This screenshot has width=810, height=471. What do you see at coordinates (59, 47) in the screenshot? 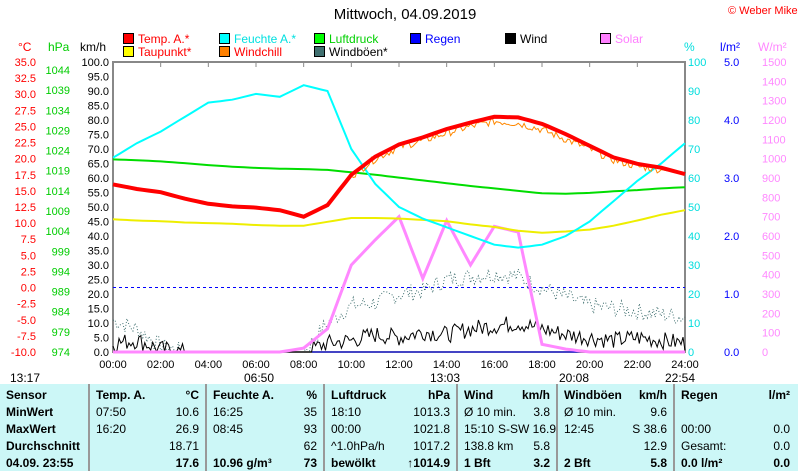
I see `unit-hpa: hPa` at bounding box center [59, 47].